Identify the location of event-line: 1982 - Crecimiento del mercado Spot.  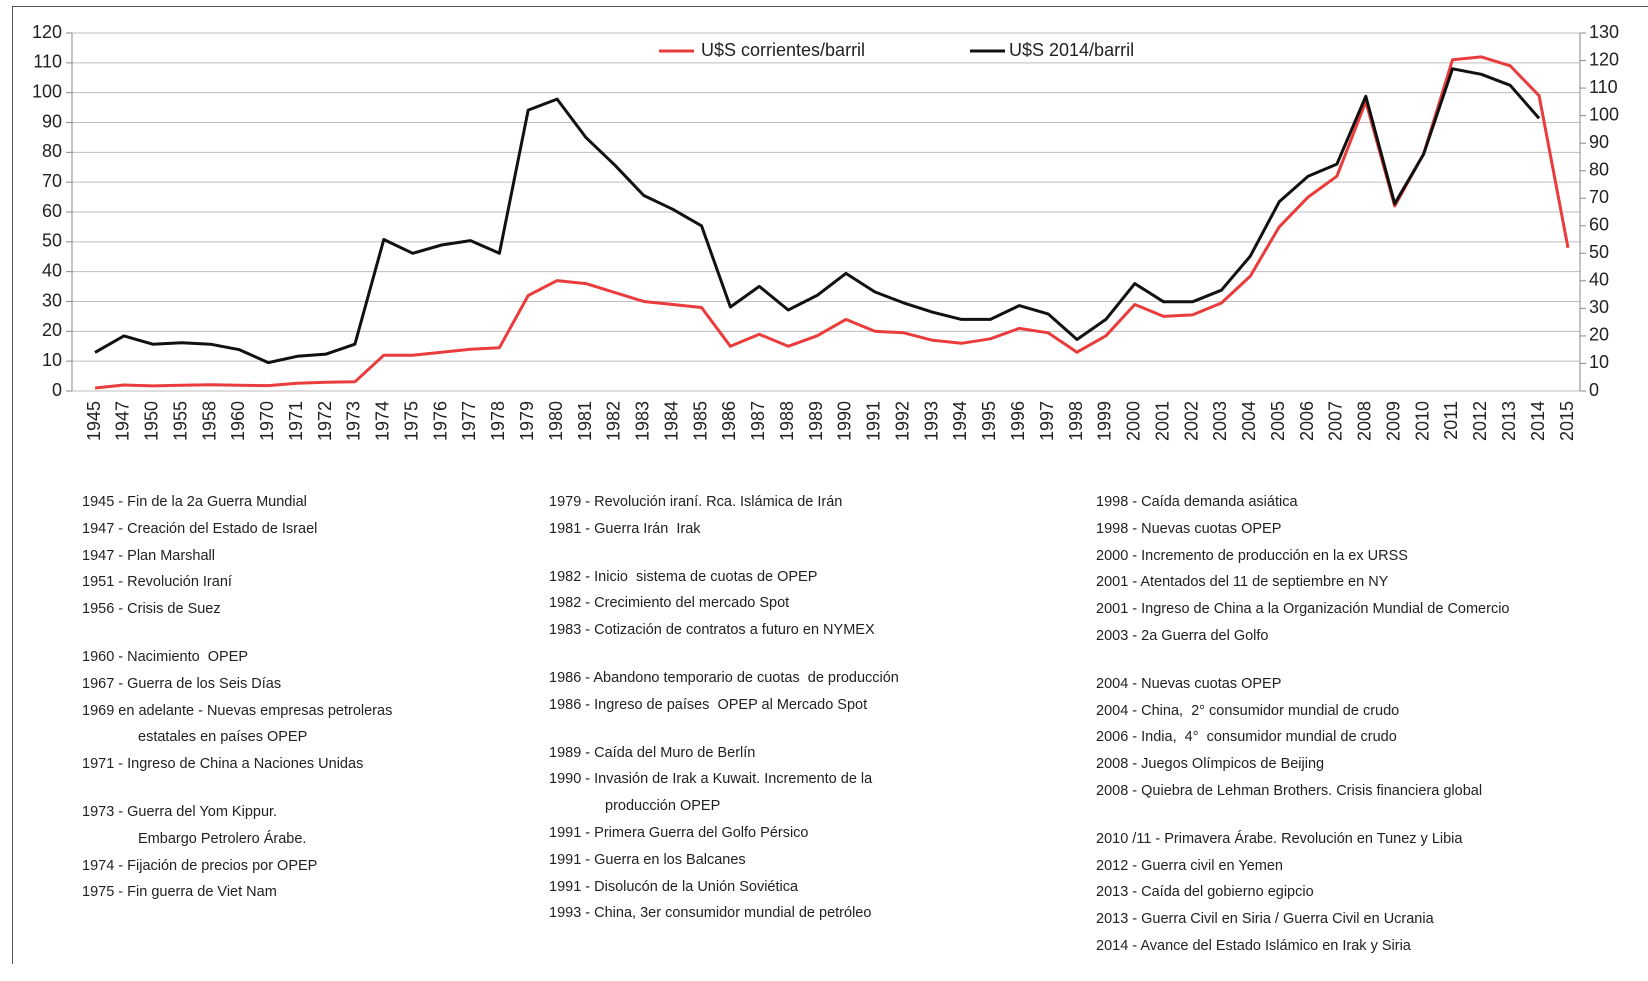
(669, 603).